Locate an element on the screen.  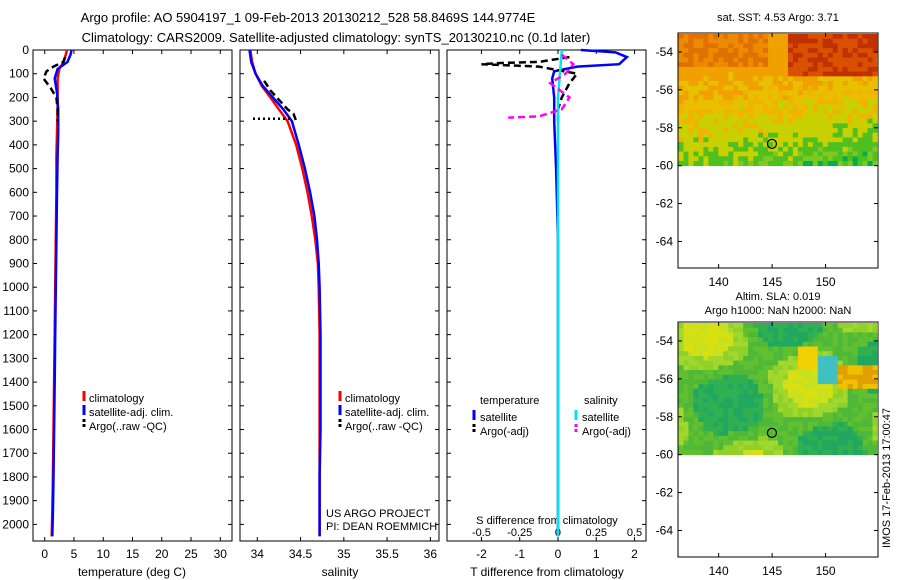
y-tick-label: 400 is located at coordinates (19, 145).